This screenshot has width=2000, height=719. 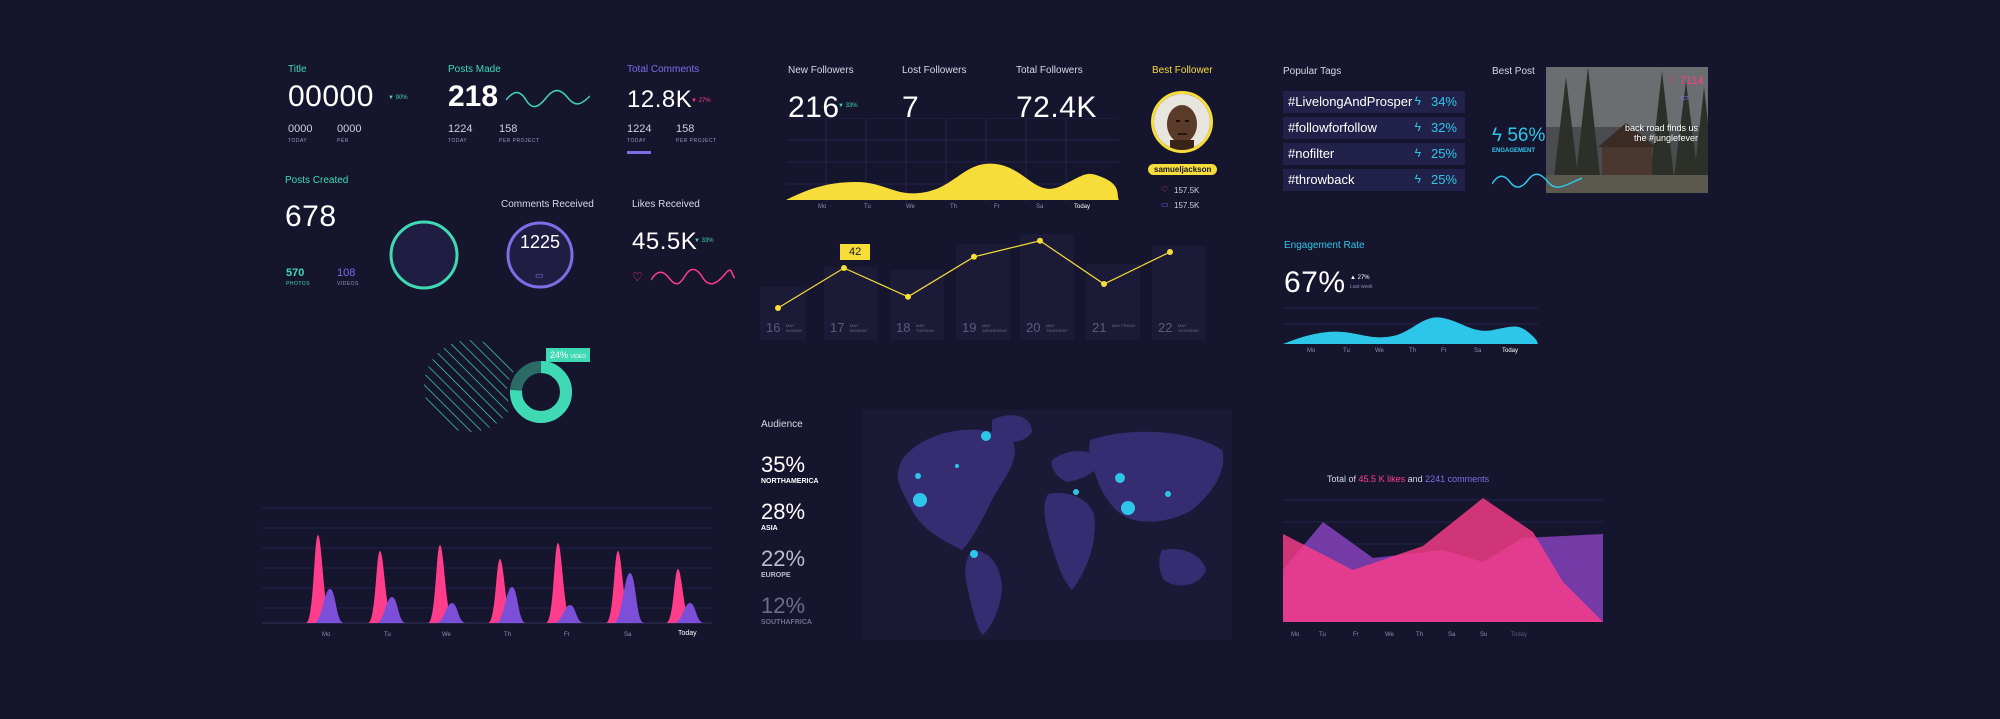 I want to click on tag-row-1: #LivelongAndProsper ϟ 34%, so click(x=1374, y=102).